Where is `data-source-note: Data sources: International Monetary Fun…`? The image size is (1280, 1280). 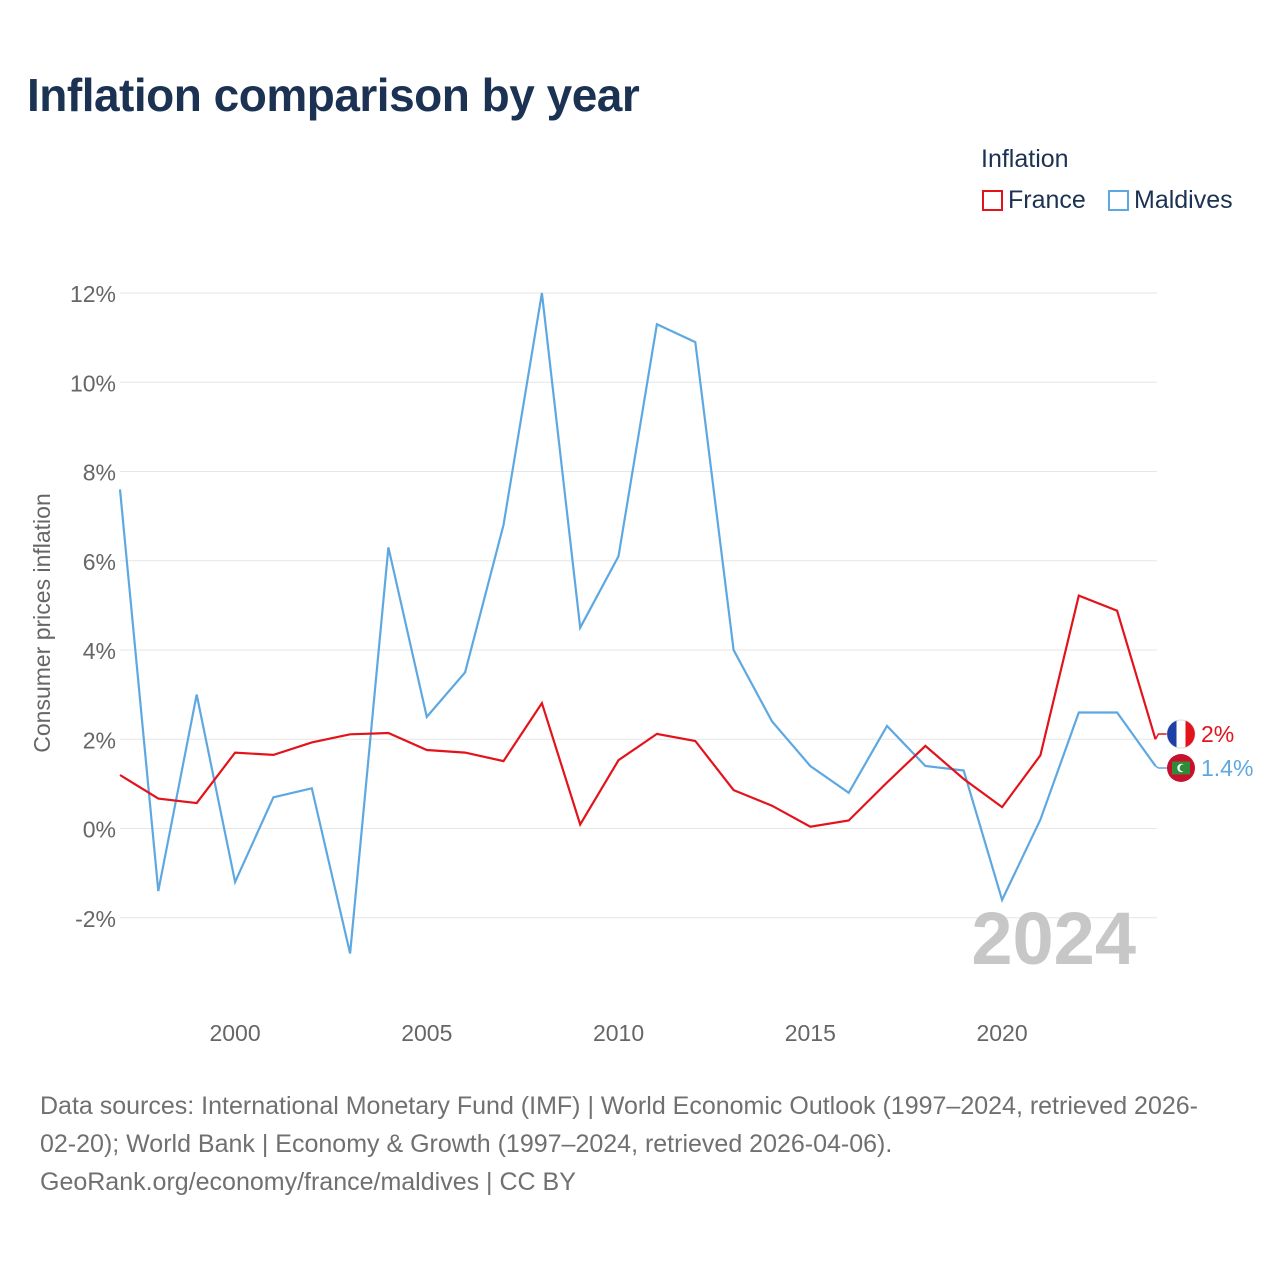 data-source-note: Data sources: International Monetary Fun… is located at coordinates (642, 1144).